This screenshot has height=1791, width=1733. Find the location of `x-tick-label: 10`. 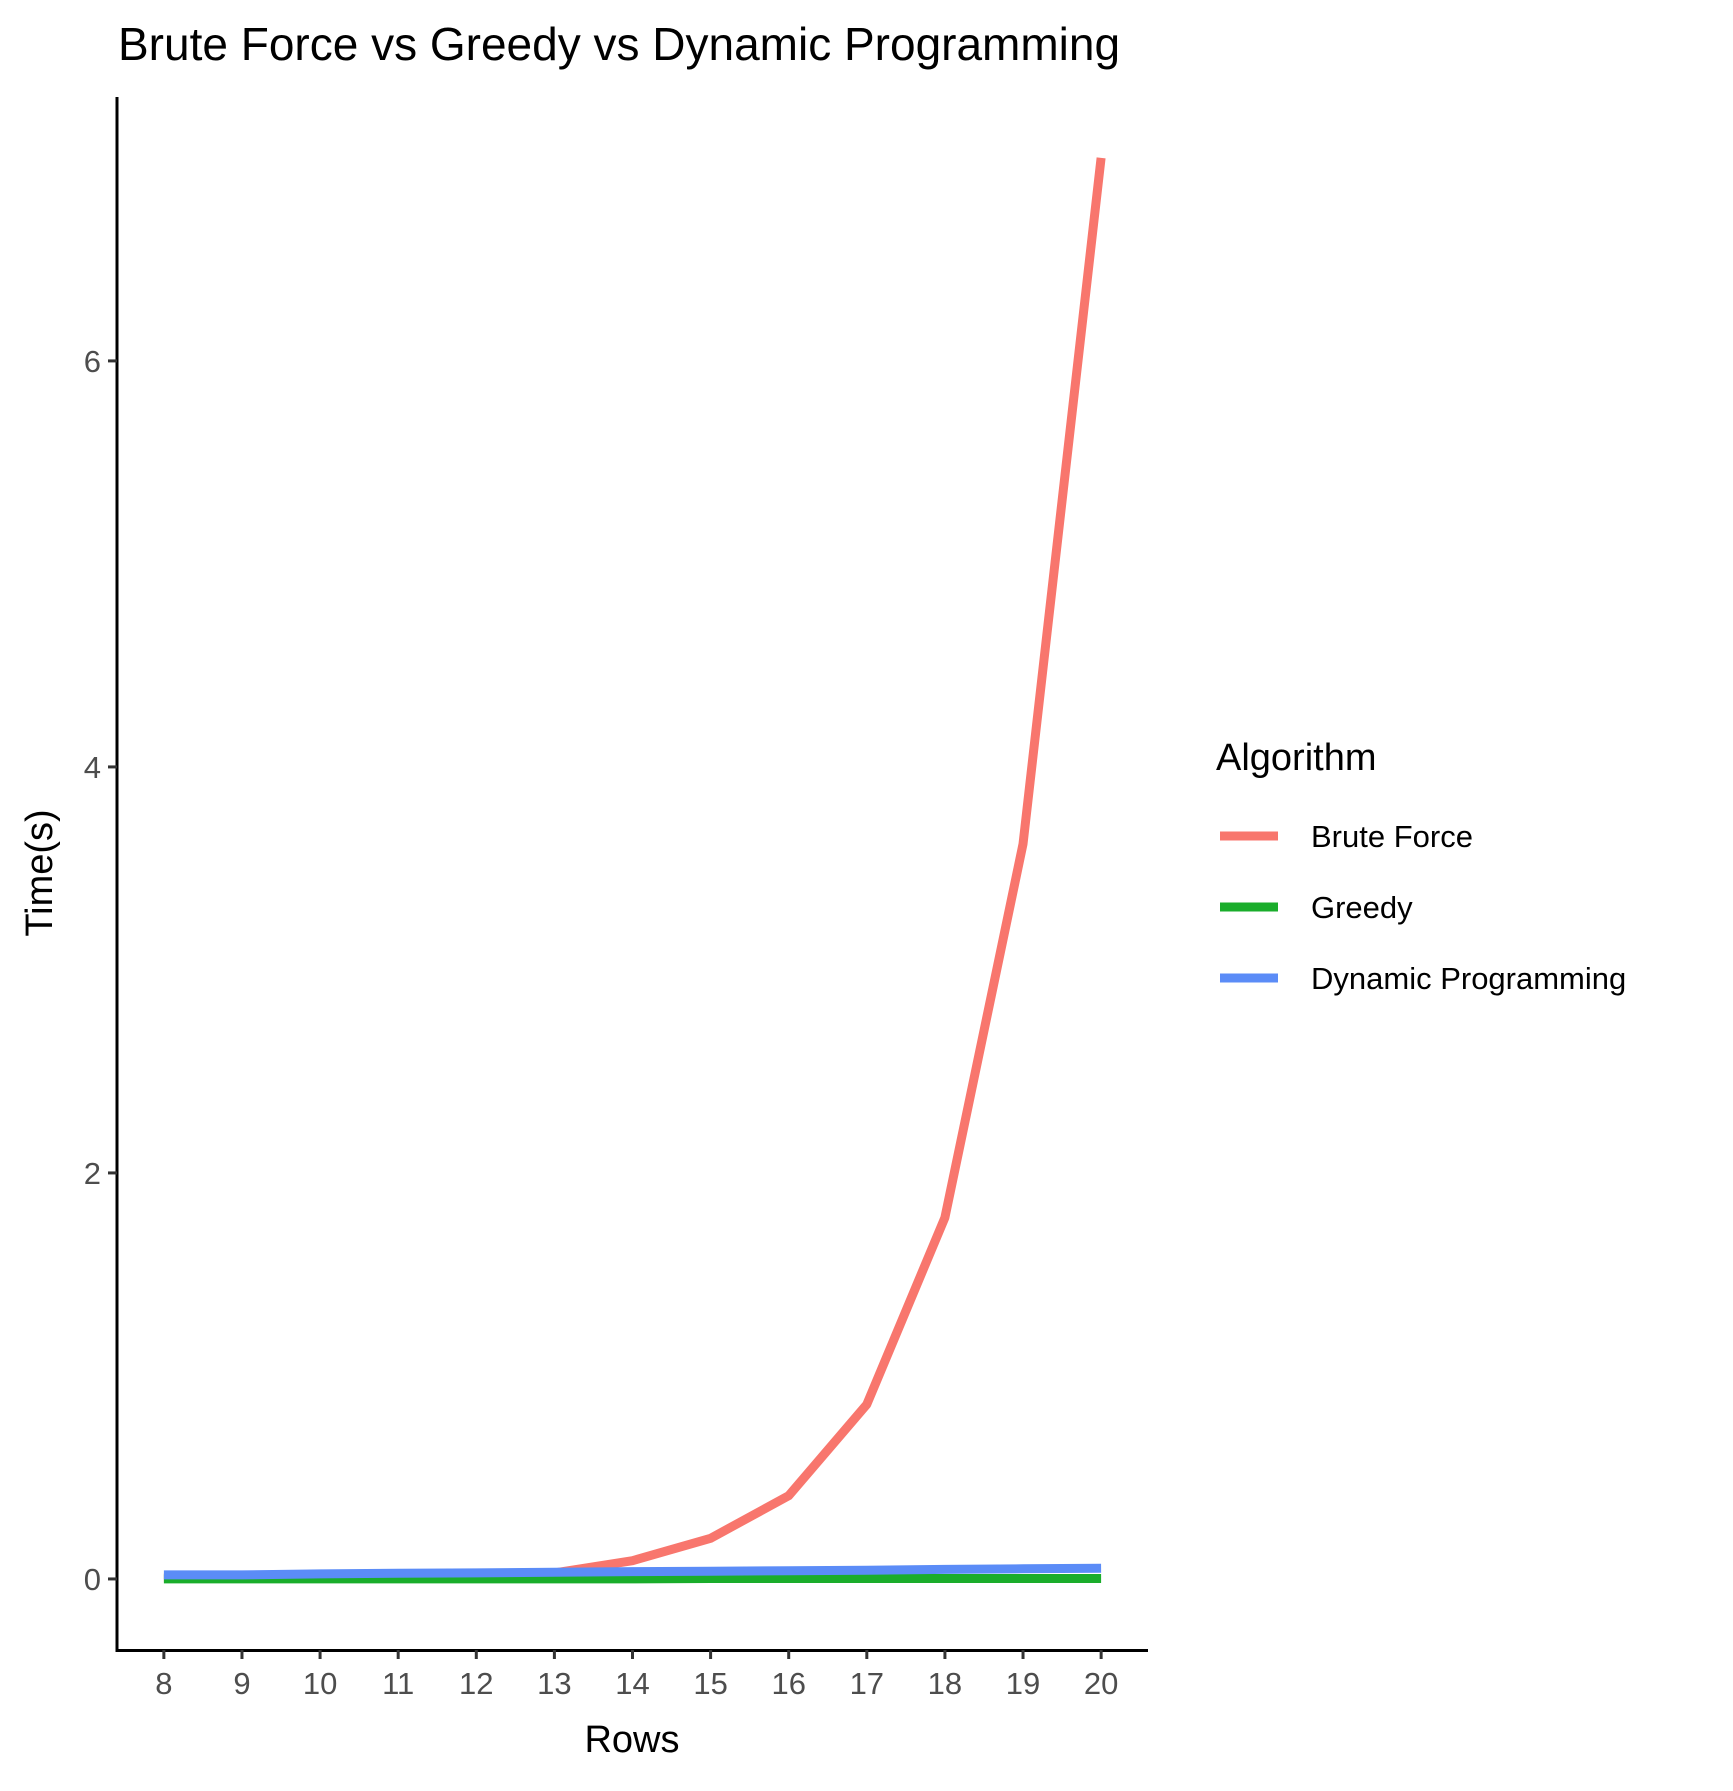

x-tick-label: 10 is located at coordinates (320, 1683).